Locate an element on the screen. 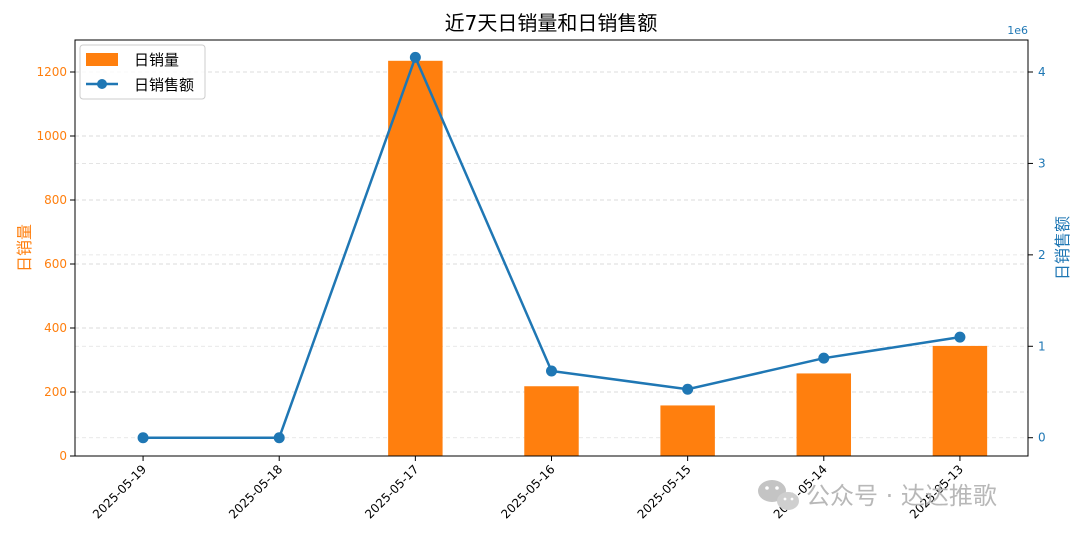 Image resolution: width=1080 pixels, height=540 pixels. y-axis-label-left: 日销量 is located at coordinates (24, 248).